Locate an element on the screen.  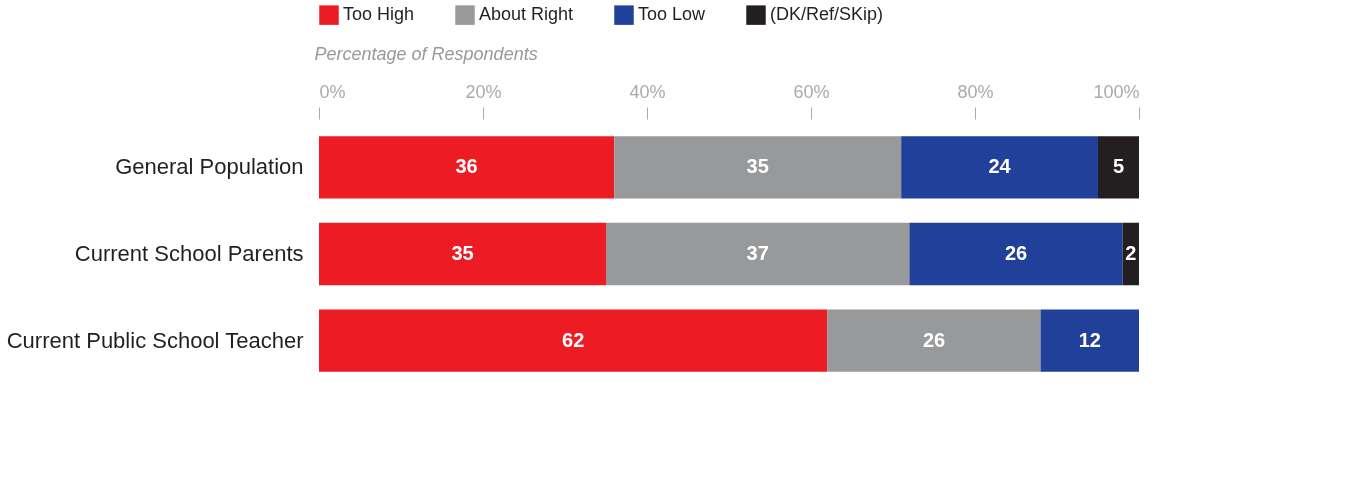
legend-label: (DK/Ref/SKip) is located at coordinates (827, 14).